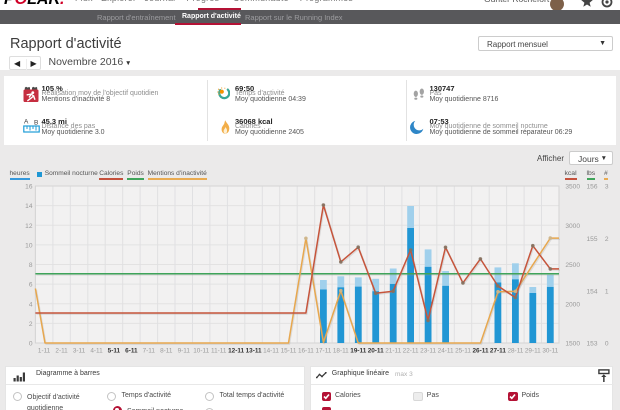 The image size is (620, 410). What do you see at coordinates (572, 226) in the screenshot?
I see `svg-text: 3000` at bounding box center [572, 226].